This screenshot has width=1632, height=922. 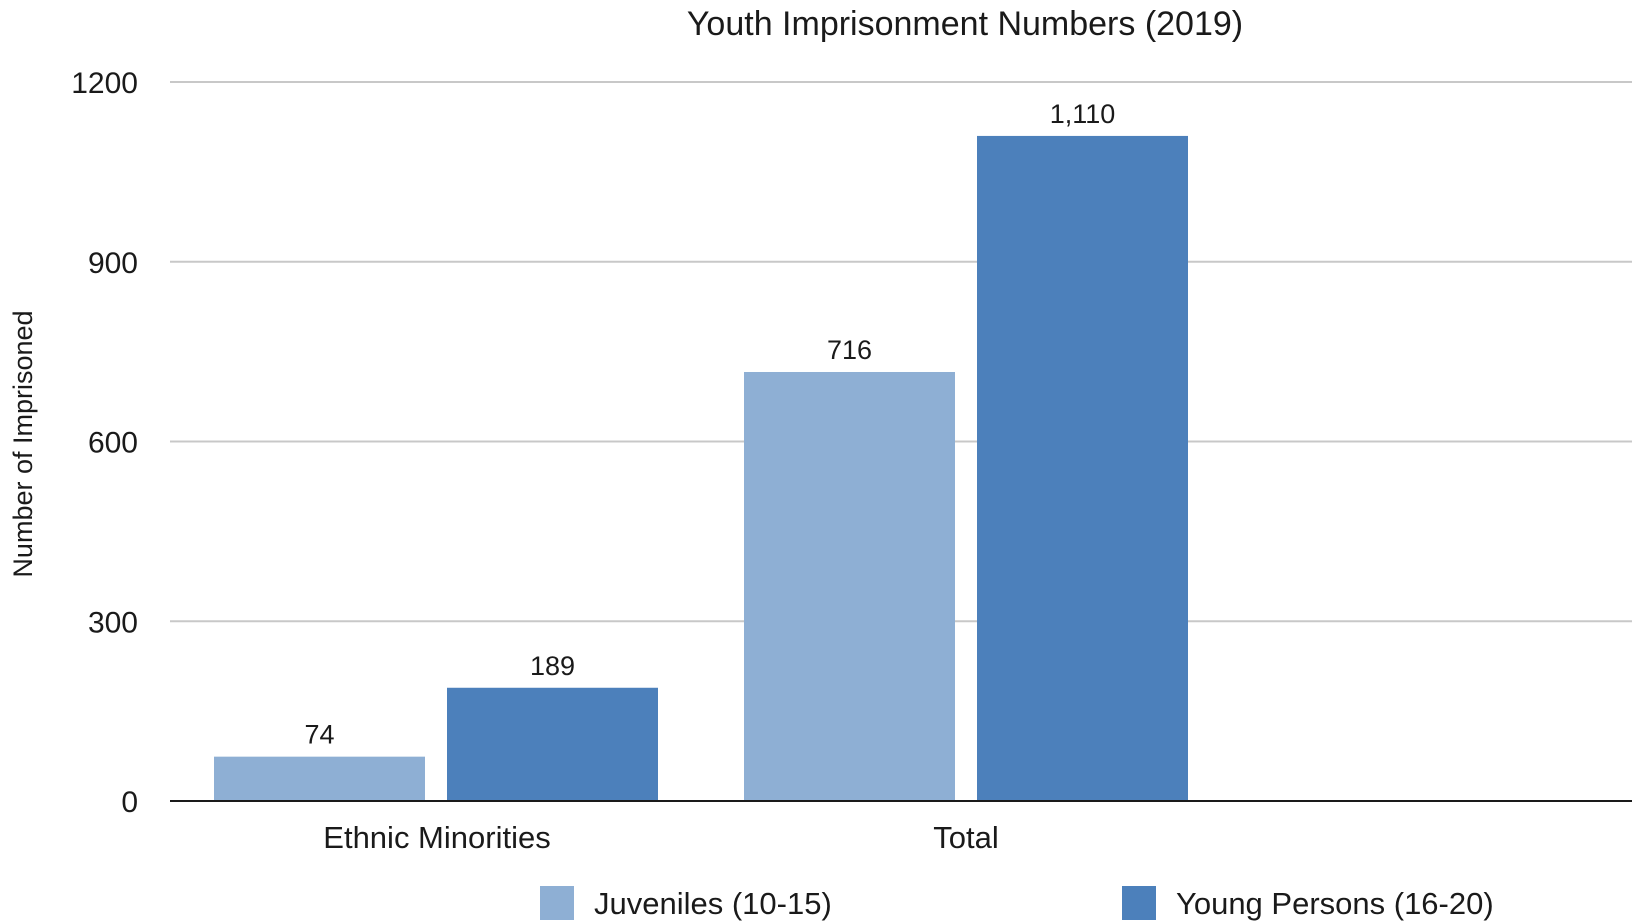 I want to click on bar-value-label: 74, so click(x=319, y=735).